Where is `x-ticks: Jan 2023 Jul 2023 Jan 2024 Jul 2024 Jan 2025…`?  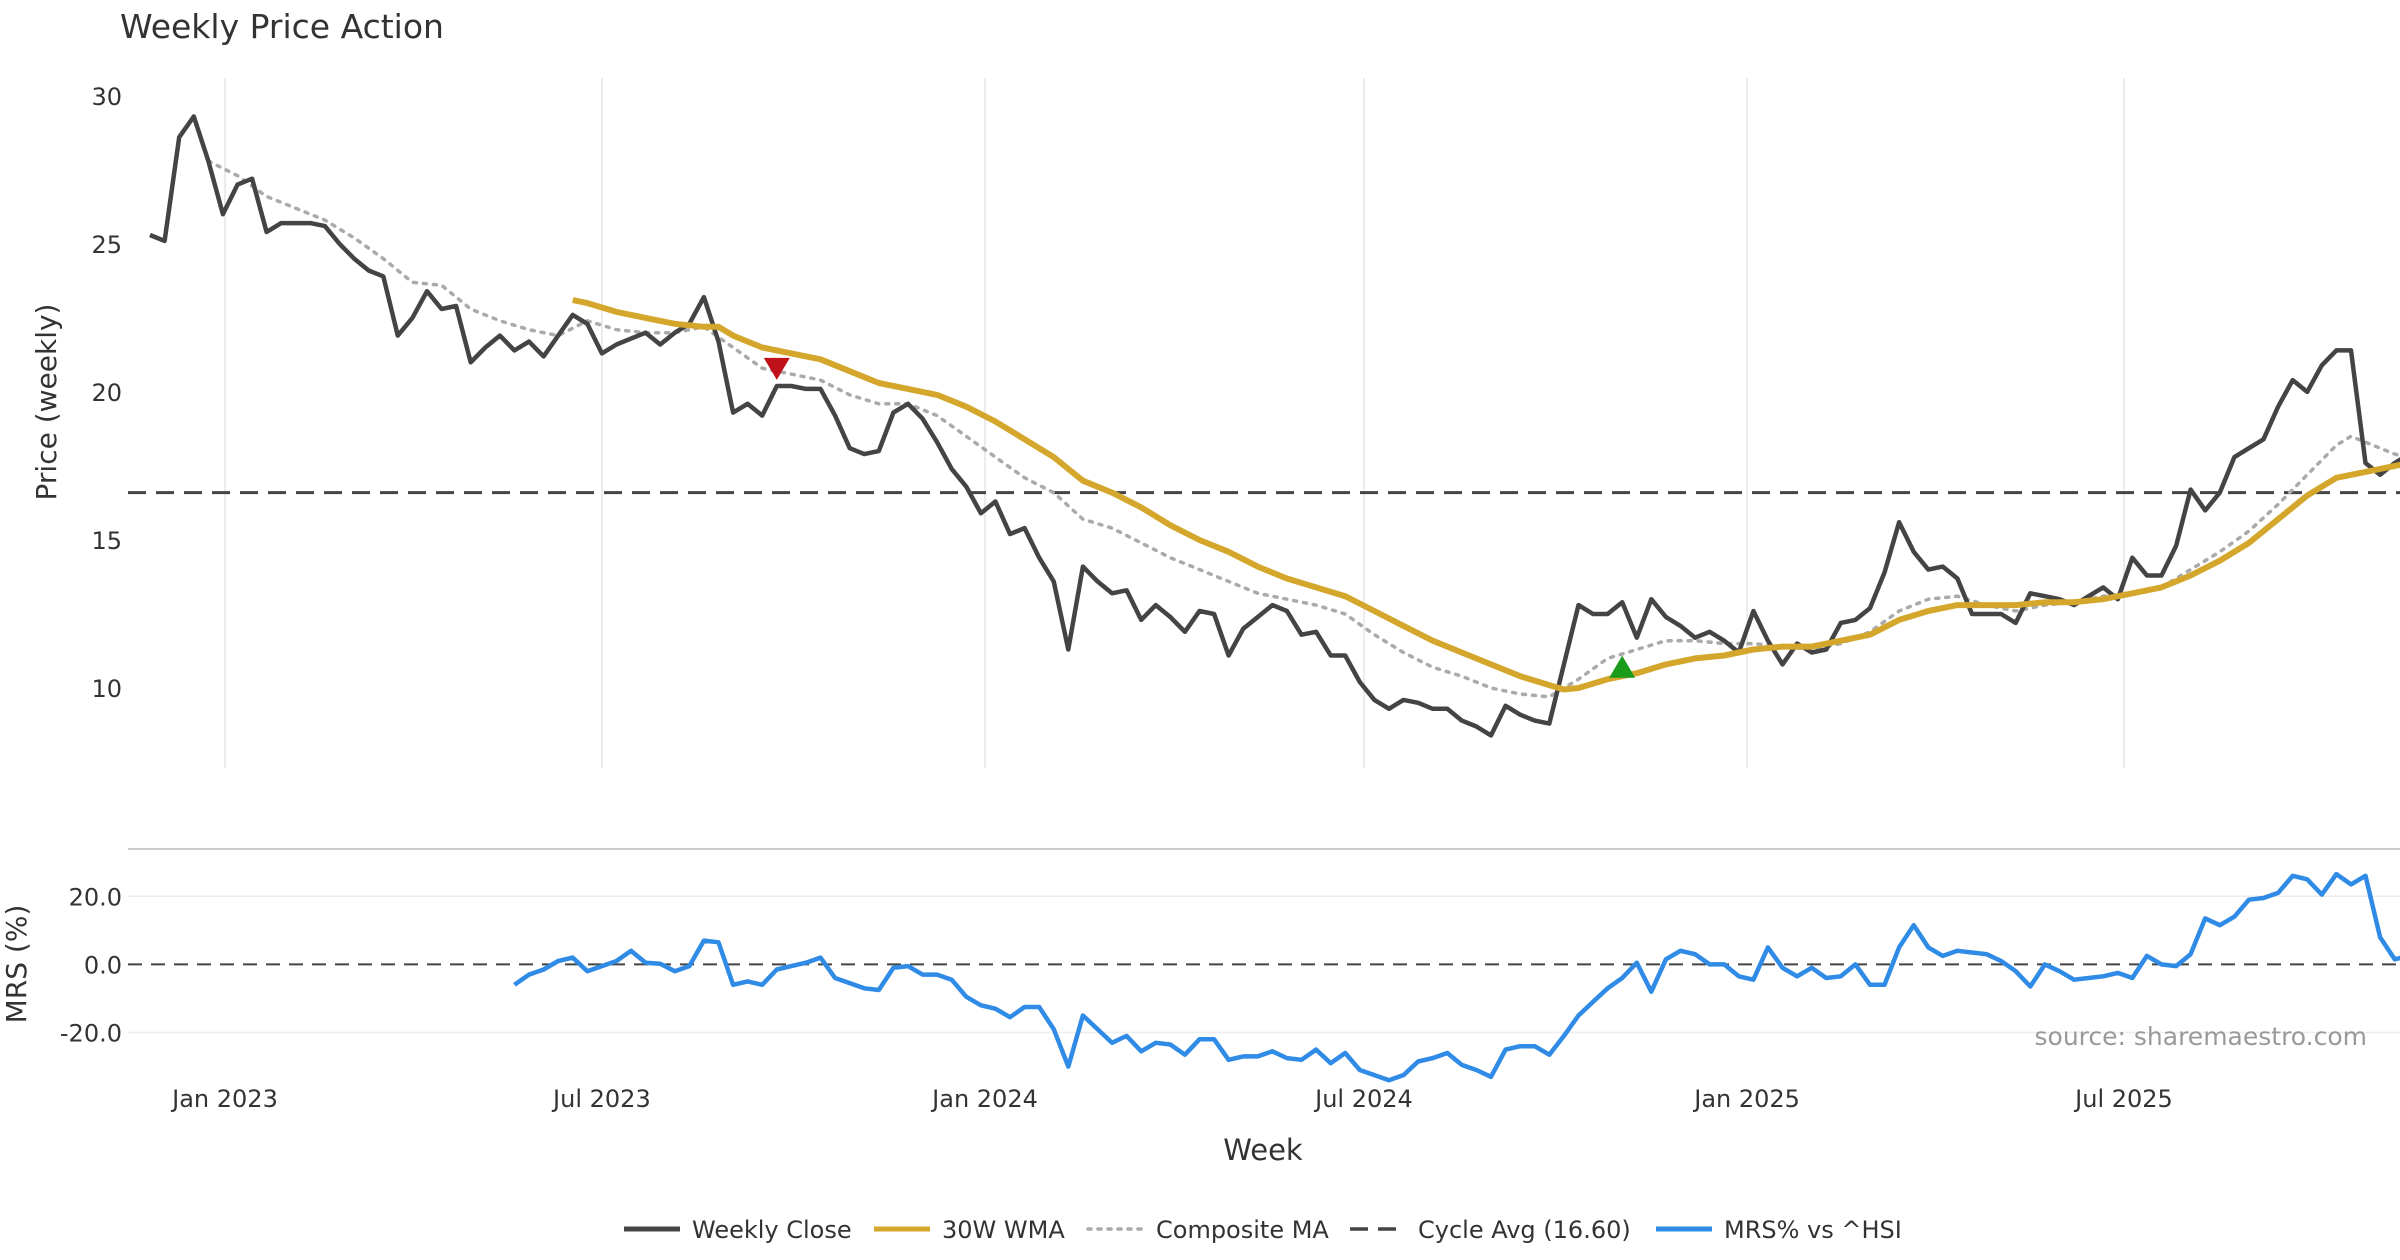
x-ticks: Jan 2023 Jul 2023 Jan 2024 Jul 2024 Jan 2025… is located at coordinates (1171, 1099).